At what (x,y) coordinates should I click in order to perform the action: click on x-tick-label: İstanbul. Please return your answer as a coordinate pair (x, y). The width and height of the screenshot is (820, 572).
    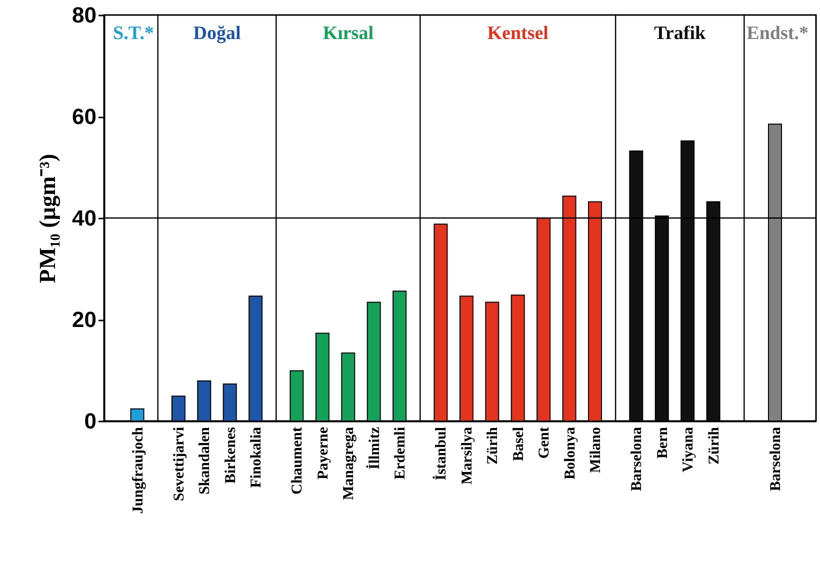
    Looking at the image, I should click on (441, 453).